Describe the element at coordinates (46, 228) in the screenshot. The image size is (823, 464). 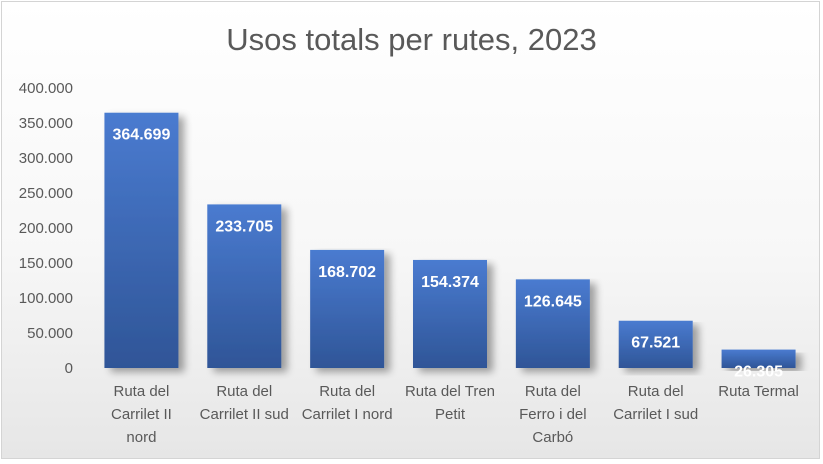
I see `y-tick-label: 200.000` at that location.